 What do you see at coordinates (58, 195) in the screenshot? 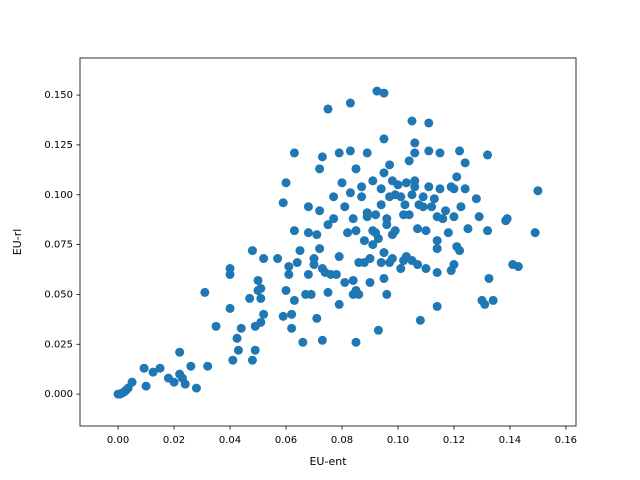
I see `y-tick-label: 0.100` at bounding box center [58, 195].